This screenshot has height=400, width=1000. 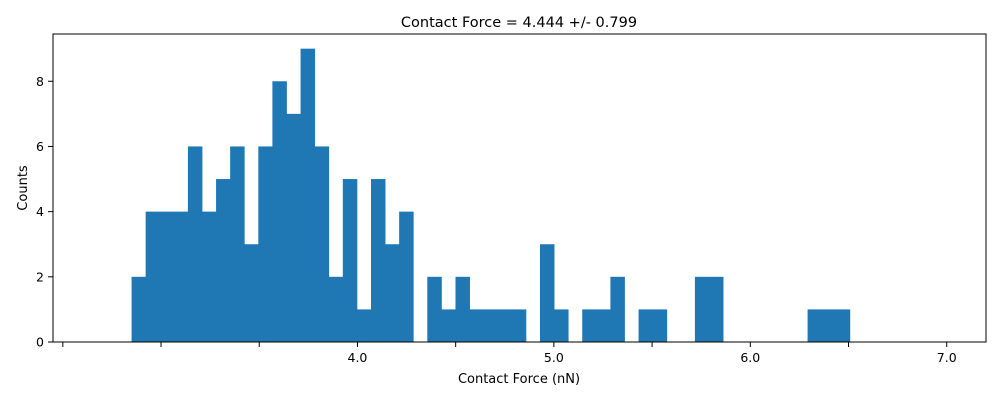 What do you see at coordinates (40, 81) in the screenshot?
I see `y-tick-label: 8` at bounding box center [40, 81].